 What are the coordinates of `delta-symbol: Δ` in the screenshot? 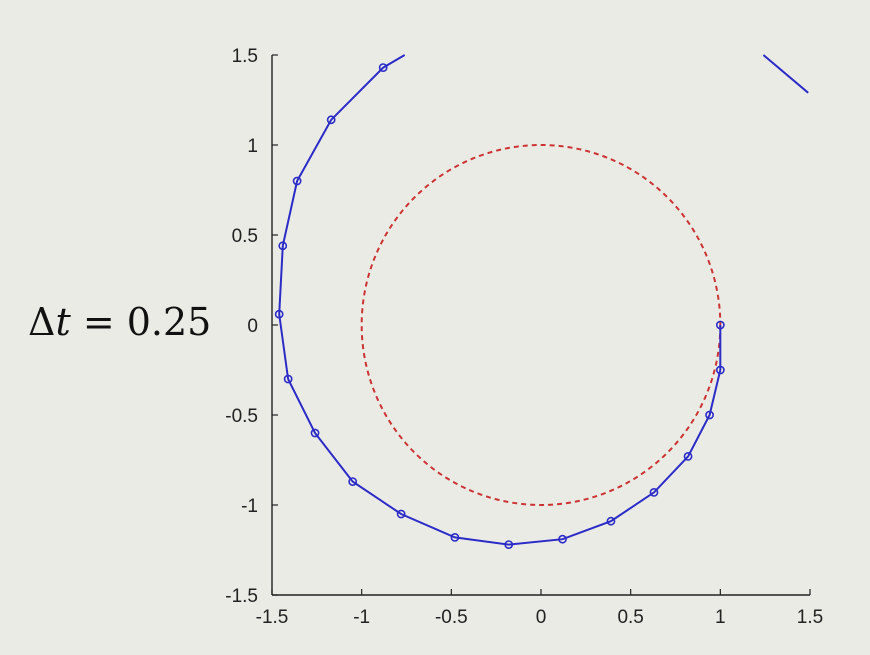 It's located at (42, 322).